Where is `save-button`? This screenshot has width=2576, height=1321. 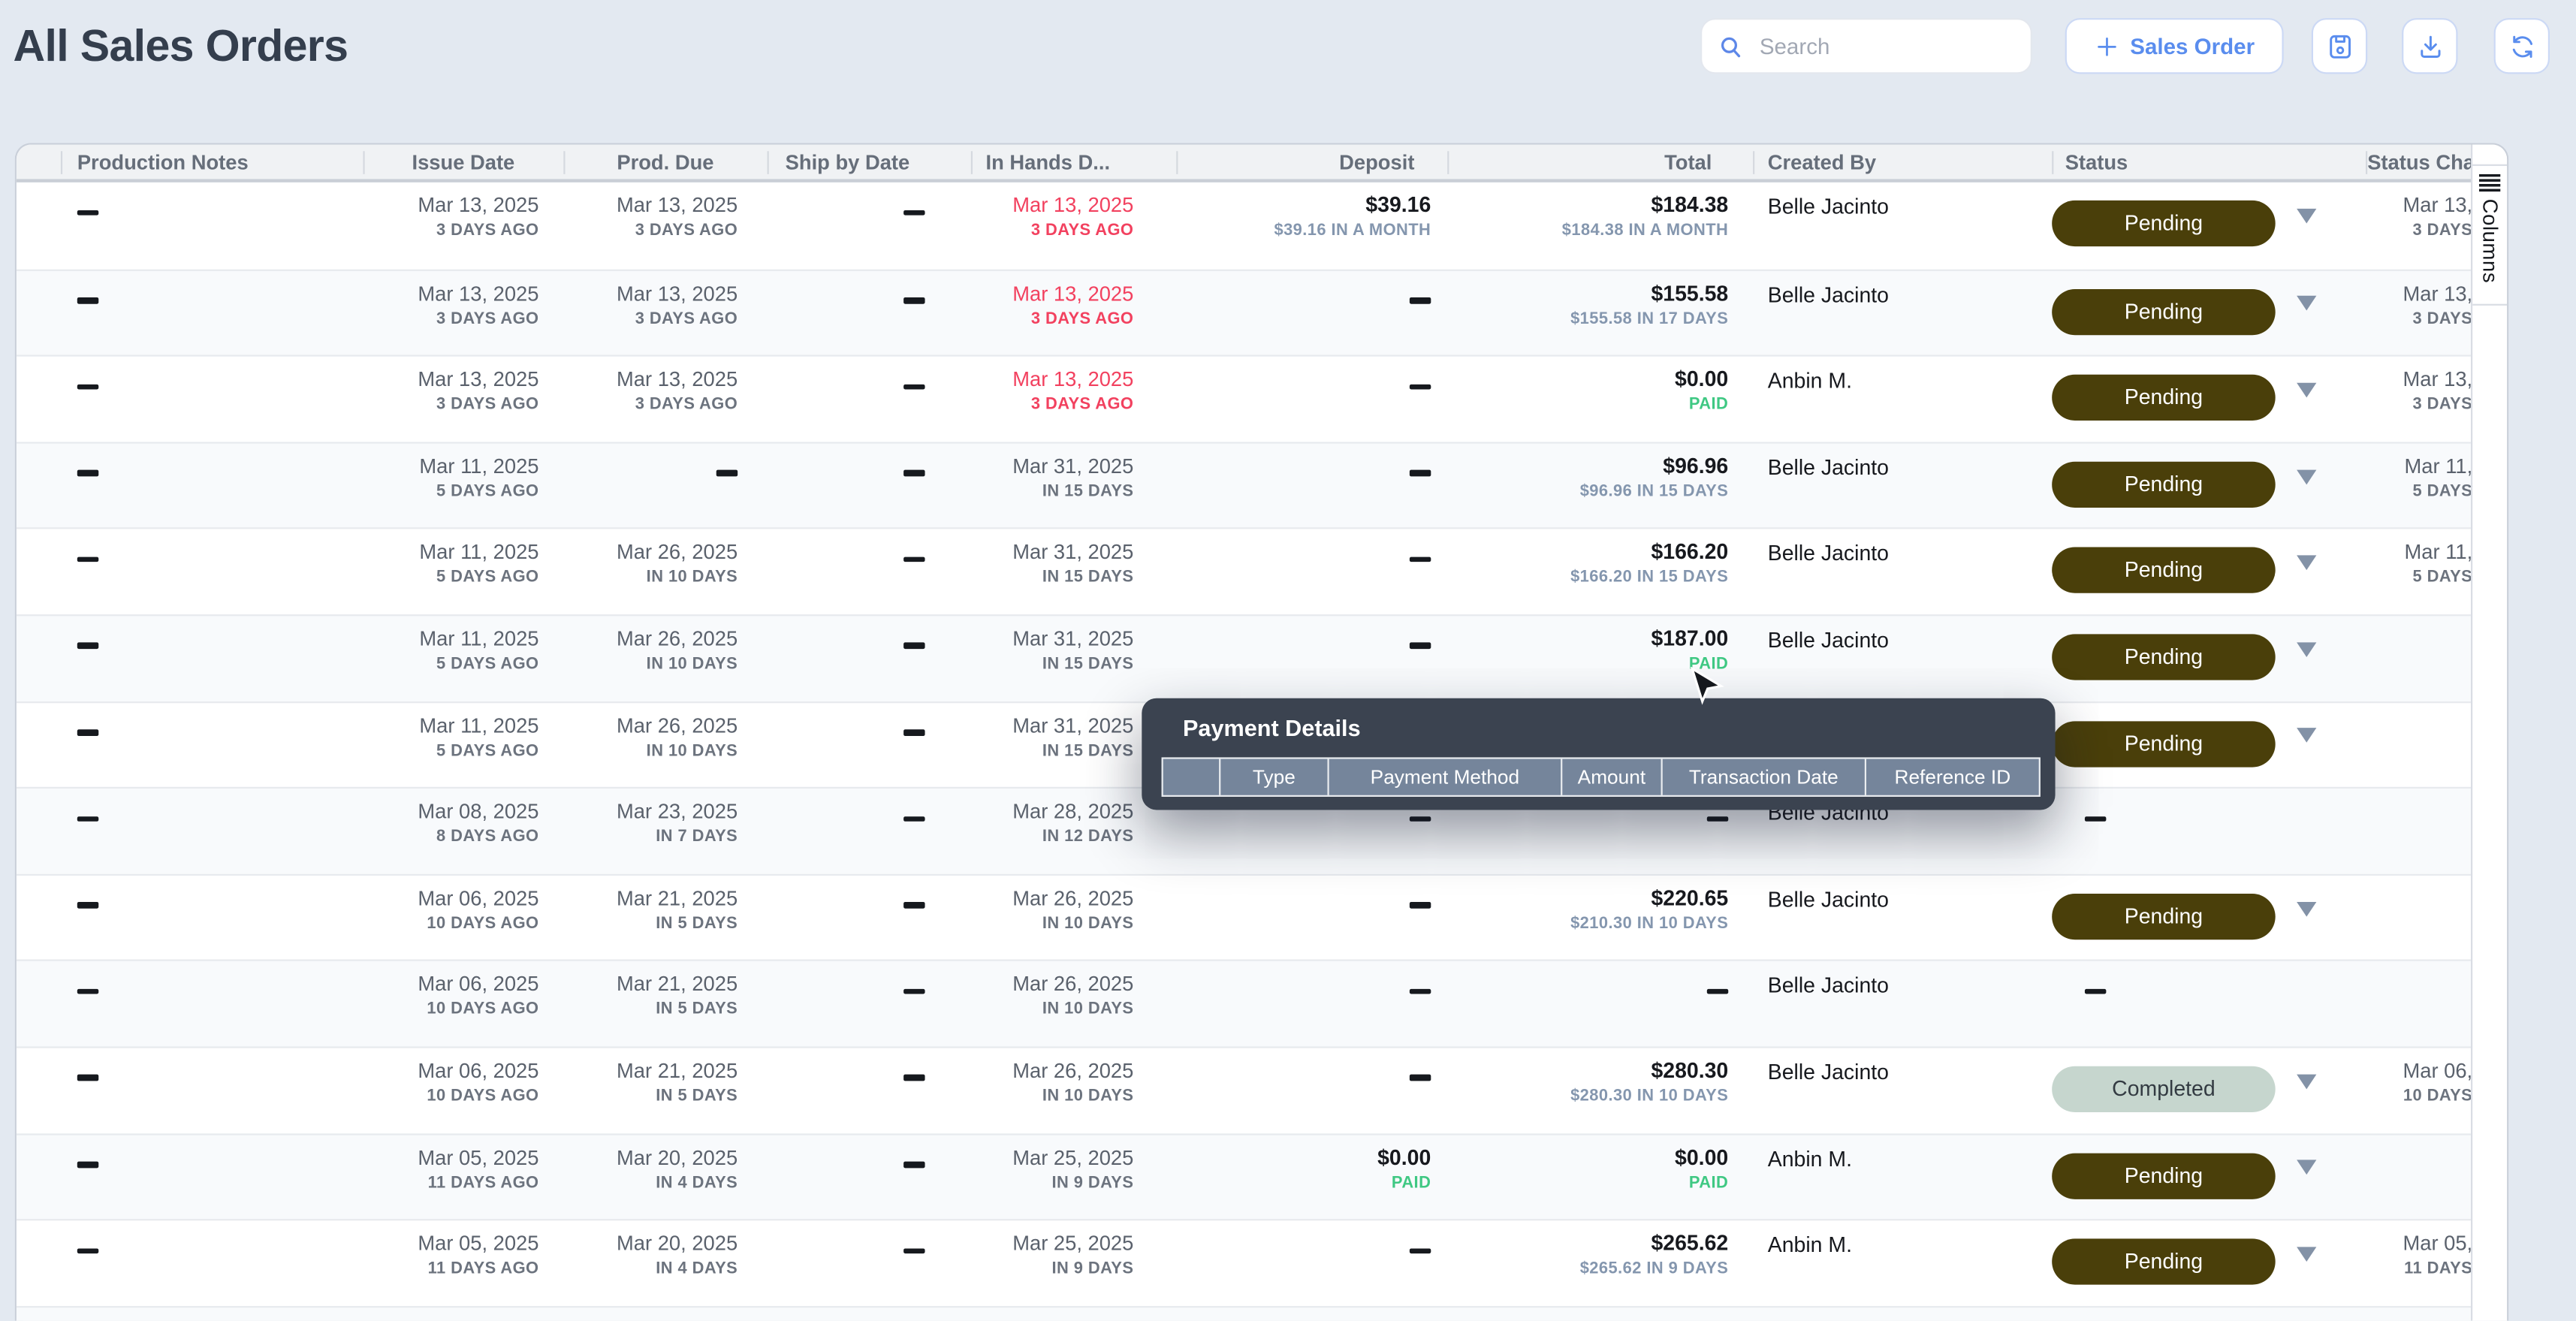 save-button is located at coordinates (2339, 46).